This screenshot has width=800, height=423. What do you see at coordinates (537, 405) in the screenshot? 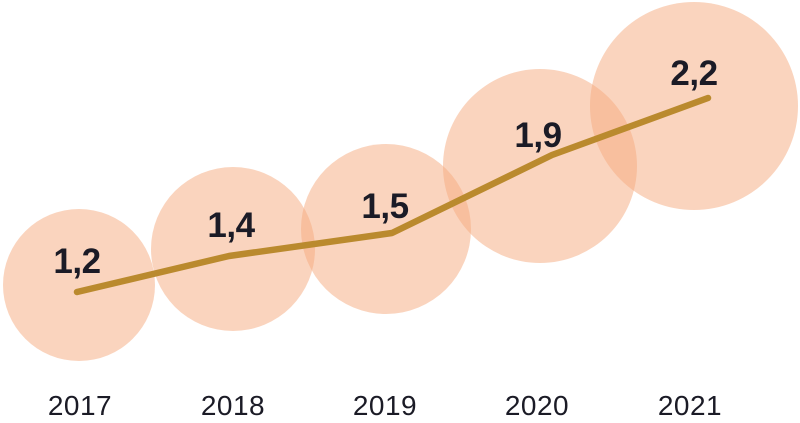
I see `x-axis-label-2020: 2020` at bounding box center [537, 405].